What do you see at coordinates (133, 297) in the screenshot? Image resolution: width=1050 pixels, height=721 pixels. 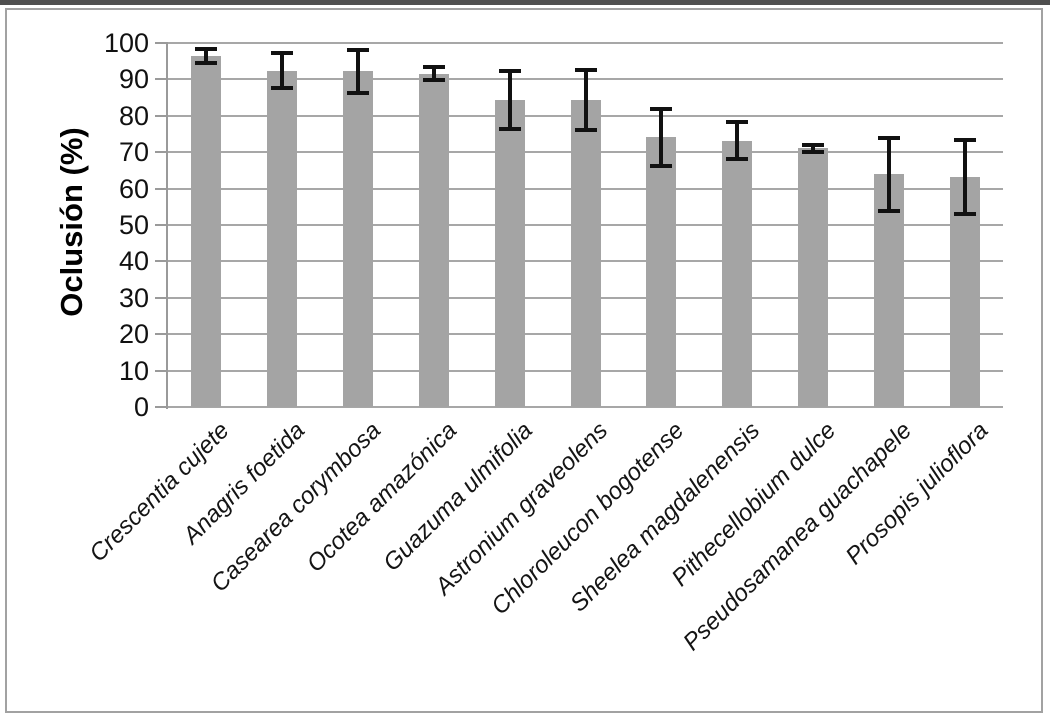 I see `y-tick-label: 30` at bounding box center [133, 297].